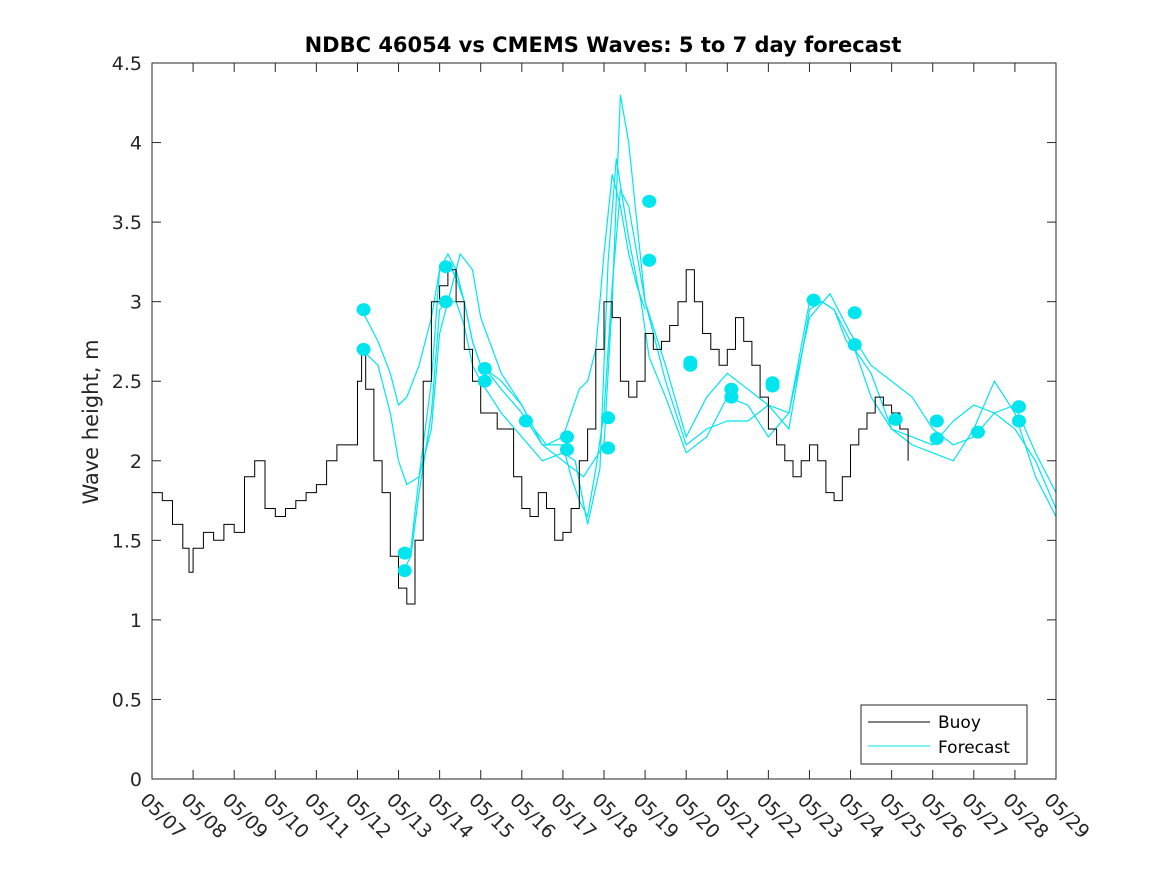 The height and width of the screenshot is (875, 1167). Describe the element at coordinates (127, 64) in the screenshot. I see `y-tick-label: 4.5` at that location.